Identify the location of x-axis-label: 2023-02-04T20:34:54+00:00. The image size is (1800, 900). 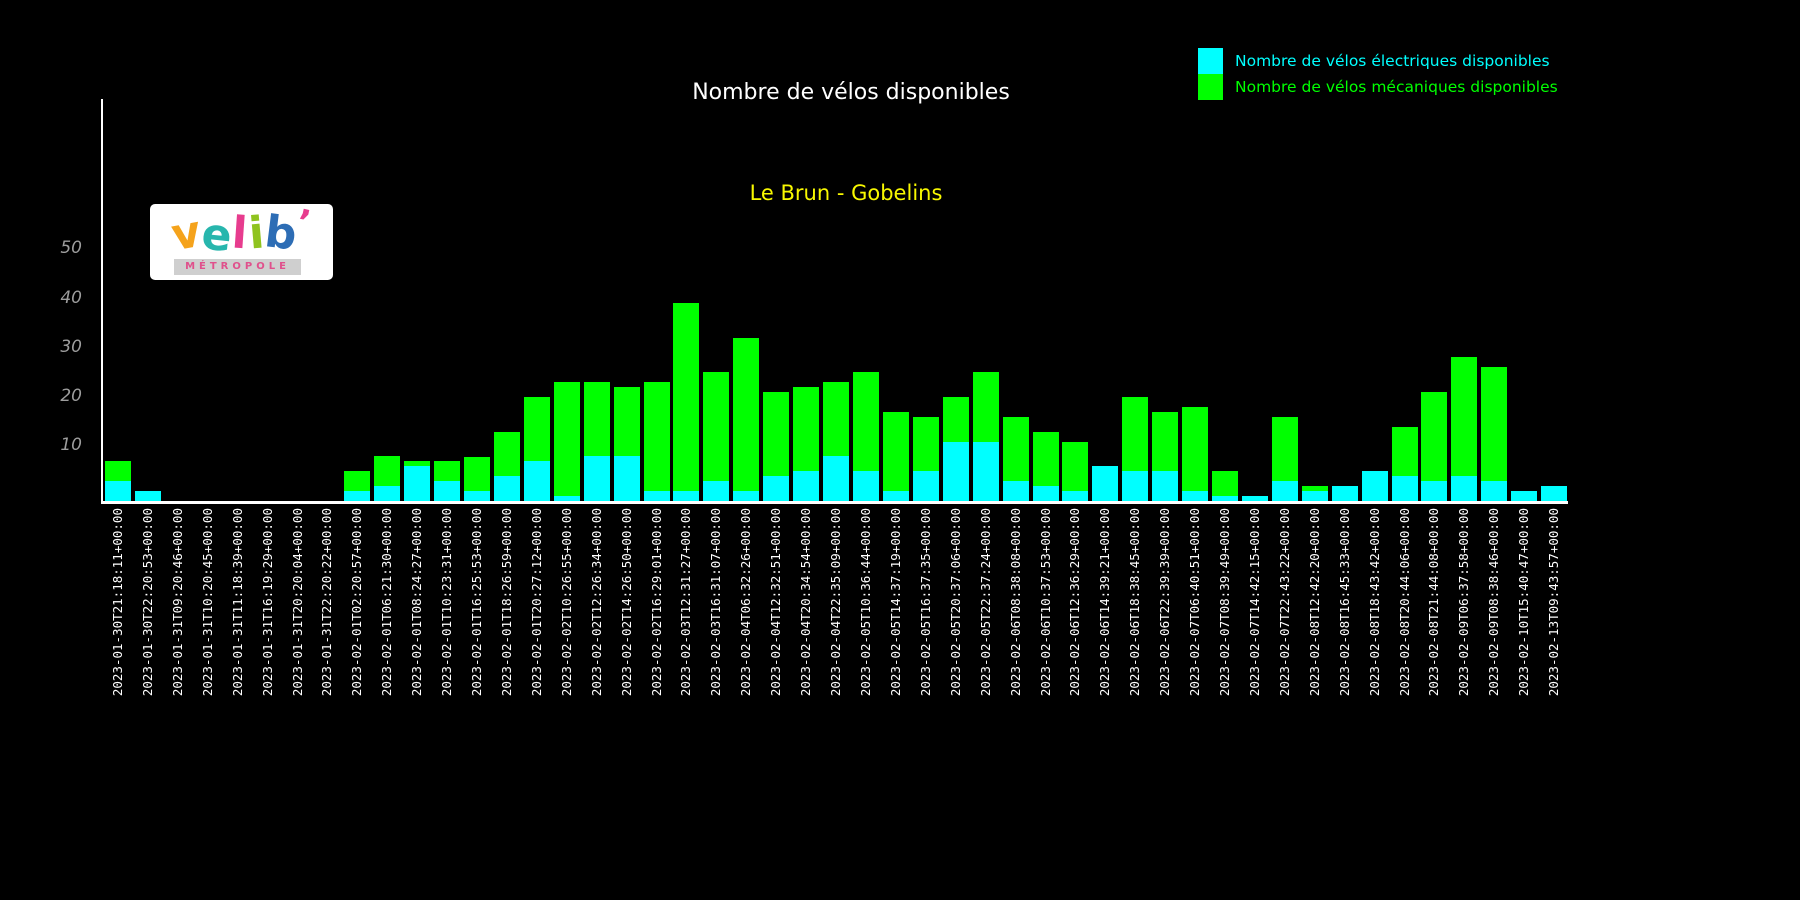
(806, 602).